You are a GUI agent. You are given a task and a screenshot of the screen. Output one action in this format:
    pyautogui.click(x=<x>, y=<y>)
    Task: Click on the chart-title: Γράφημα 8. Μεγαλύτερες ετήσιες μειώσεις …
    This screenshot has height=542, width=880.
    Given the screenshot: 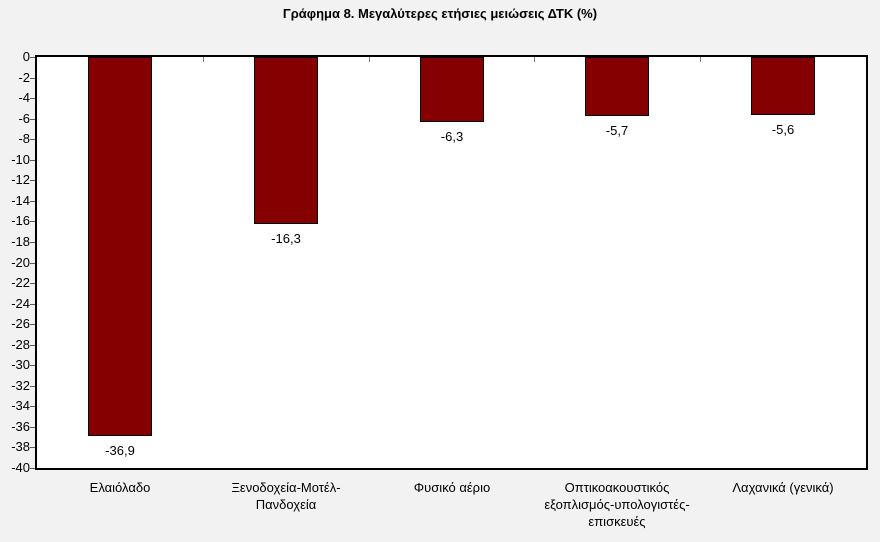 What is the action you would take?
    pyautogui.click(x=440, y=13)
    